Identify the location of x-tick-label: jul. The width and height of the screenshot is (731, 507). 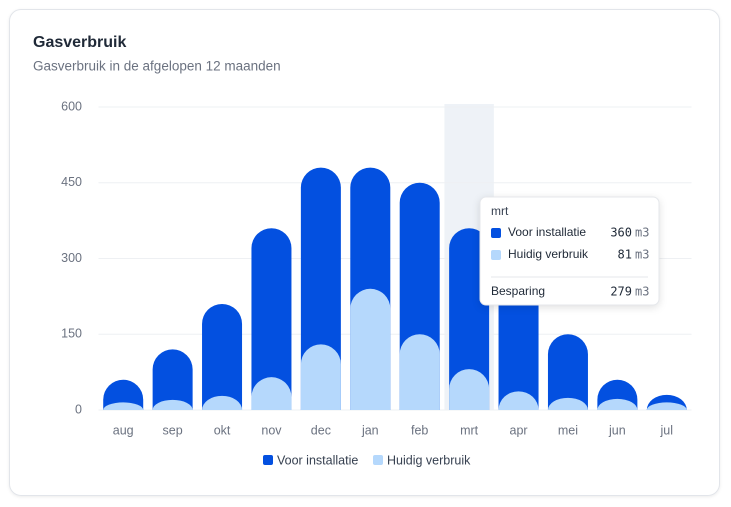
(667, 430).